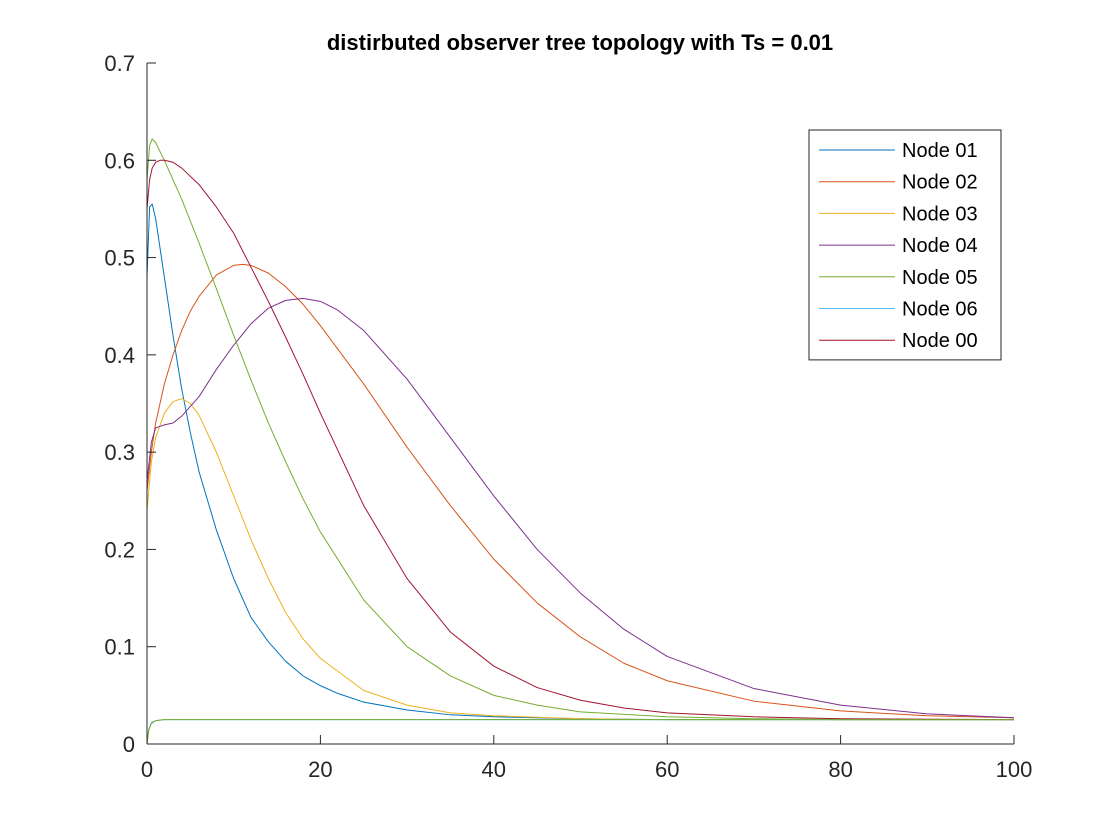 The width and height of the screenshot is (1120, 840). I want to click on legend-label-node-04: Node 04, so click(940, 246).